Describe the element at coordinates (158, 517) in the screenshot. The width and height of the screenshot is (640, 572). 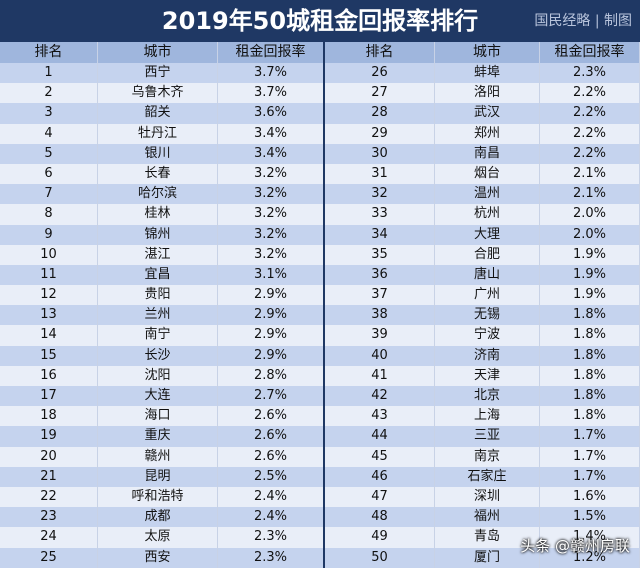
I see `city-cell: 成都` at that location.